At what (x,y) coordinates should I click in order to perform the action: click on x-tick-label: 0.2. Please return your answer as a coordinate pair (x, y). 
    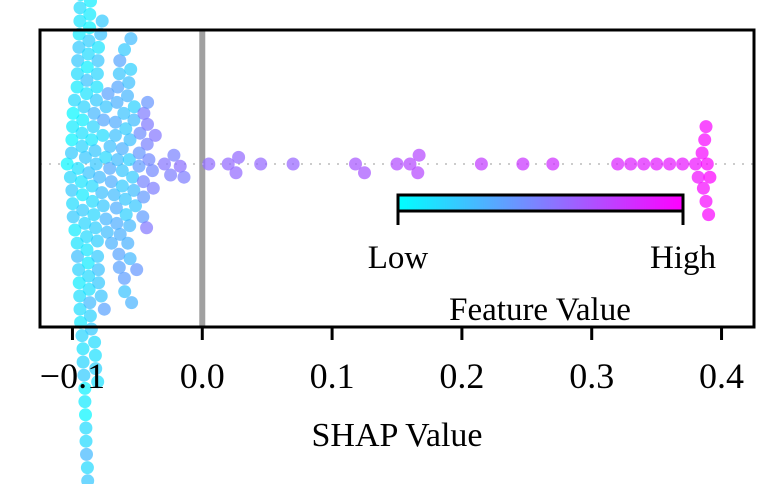
    Looking at the image, I should click on (461, 376).